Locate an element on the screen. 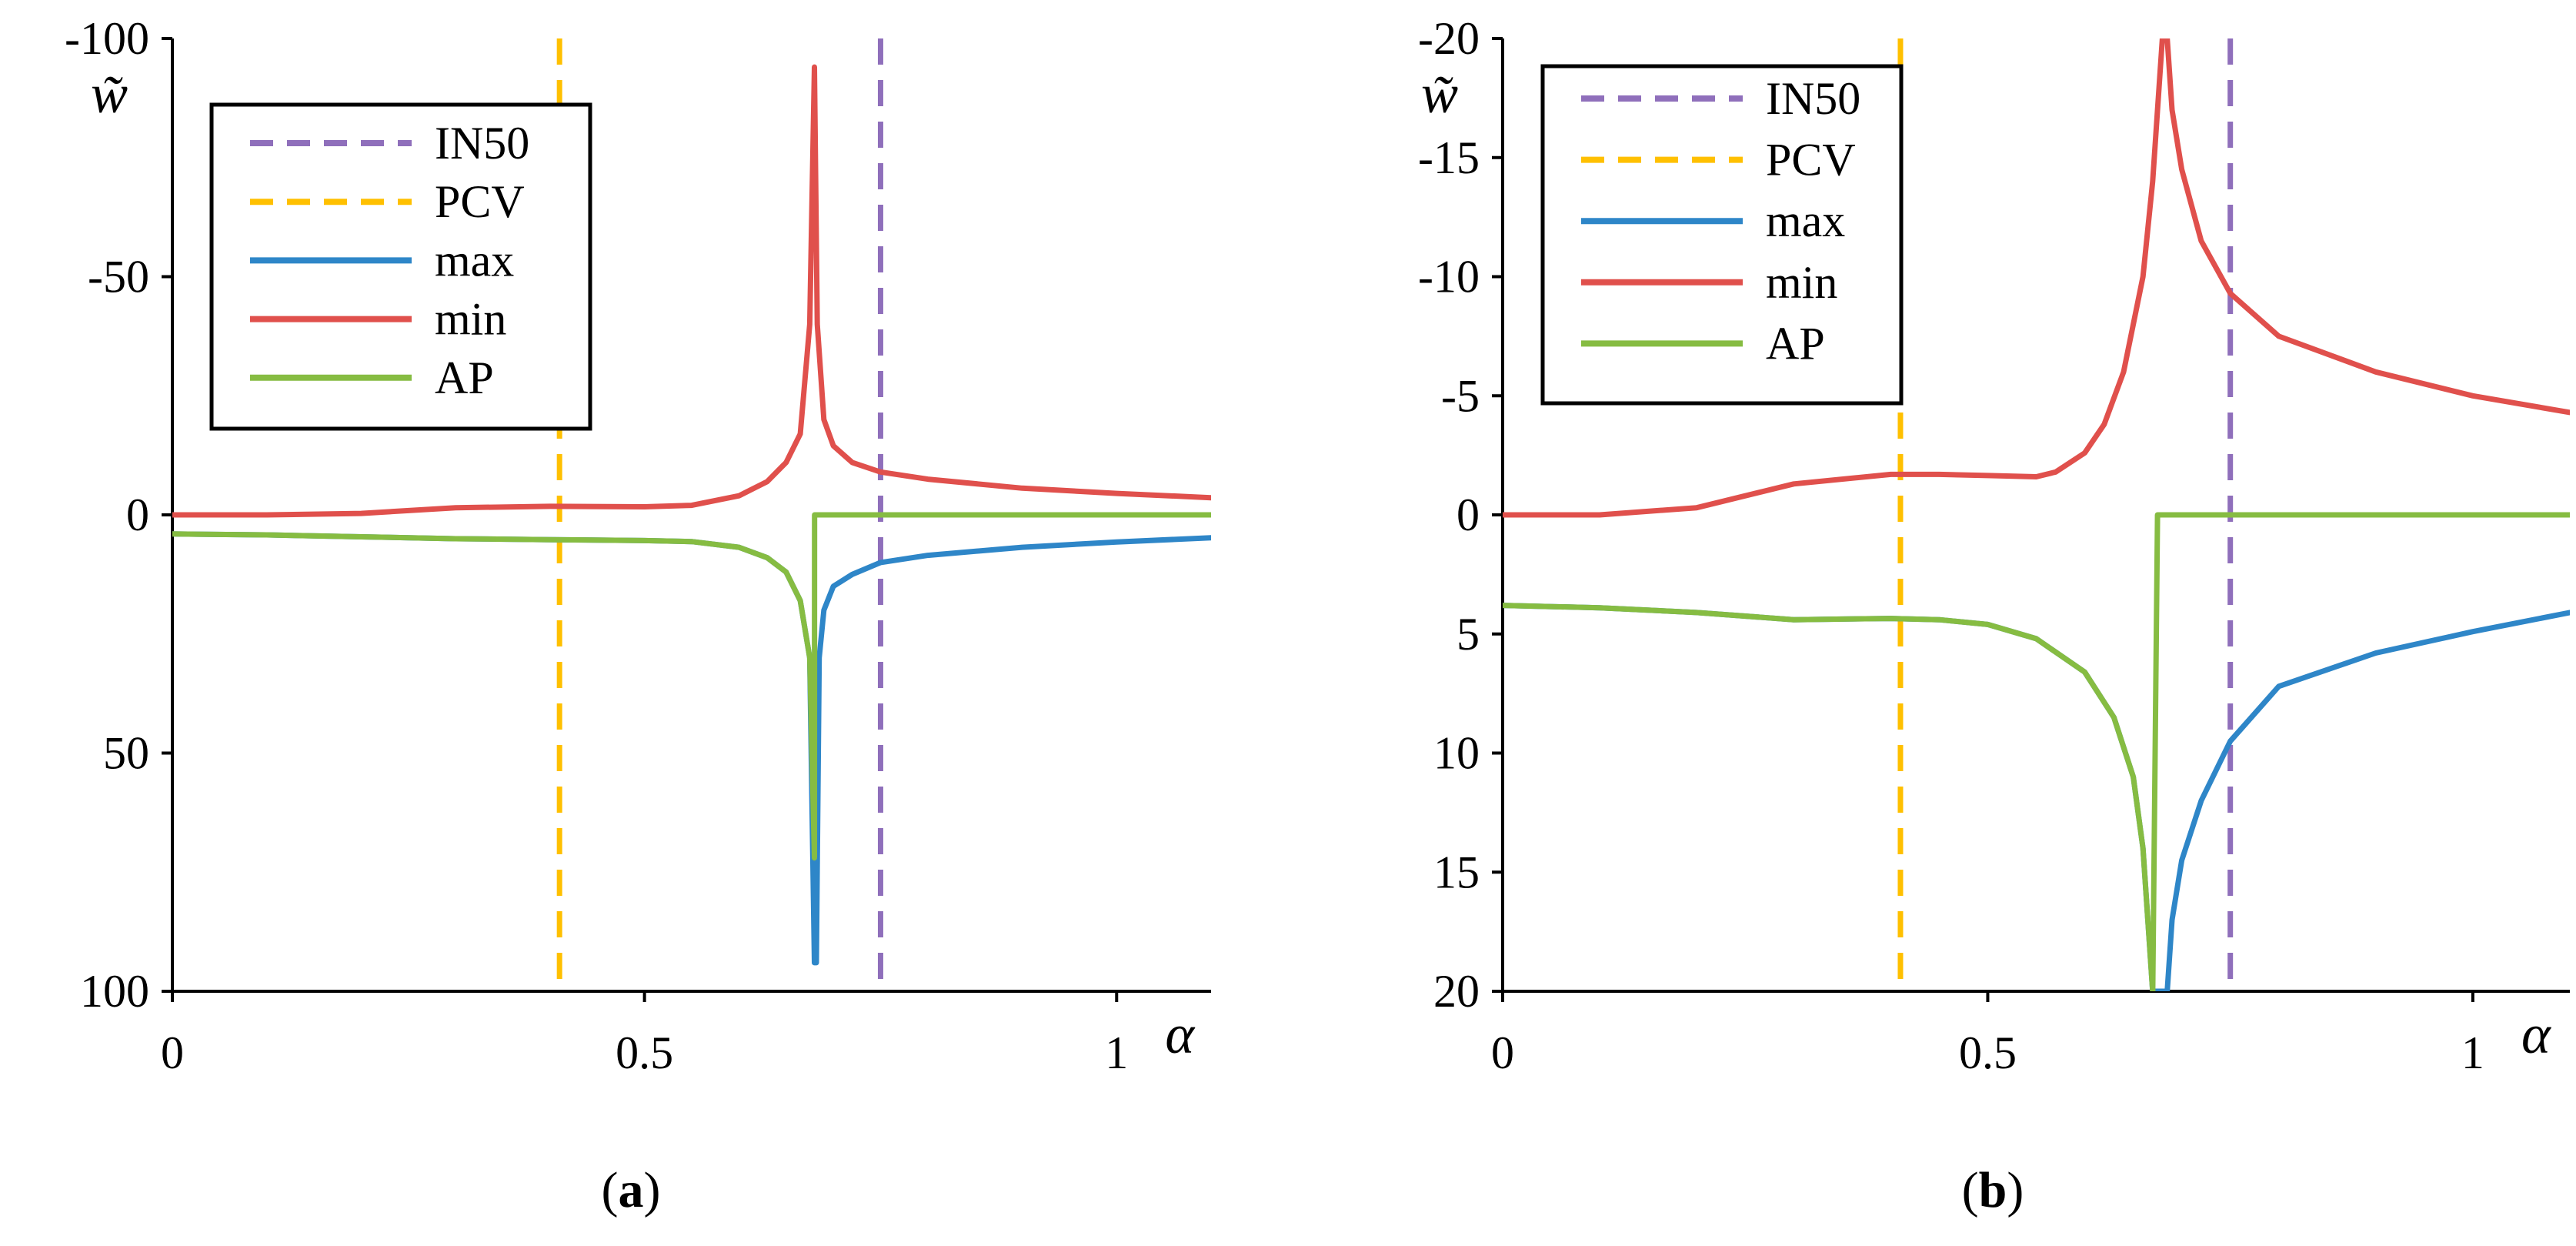  y-tick-label: -10 is located at coordinates (1449, 277).